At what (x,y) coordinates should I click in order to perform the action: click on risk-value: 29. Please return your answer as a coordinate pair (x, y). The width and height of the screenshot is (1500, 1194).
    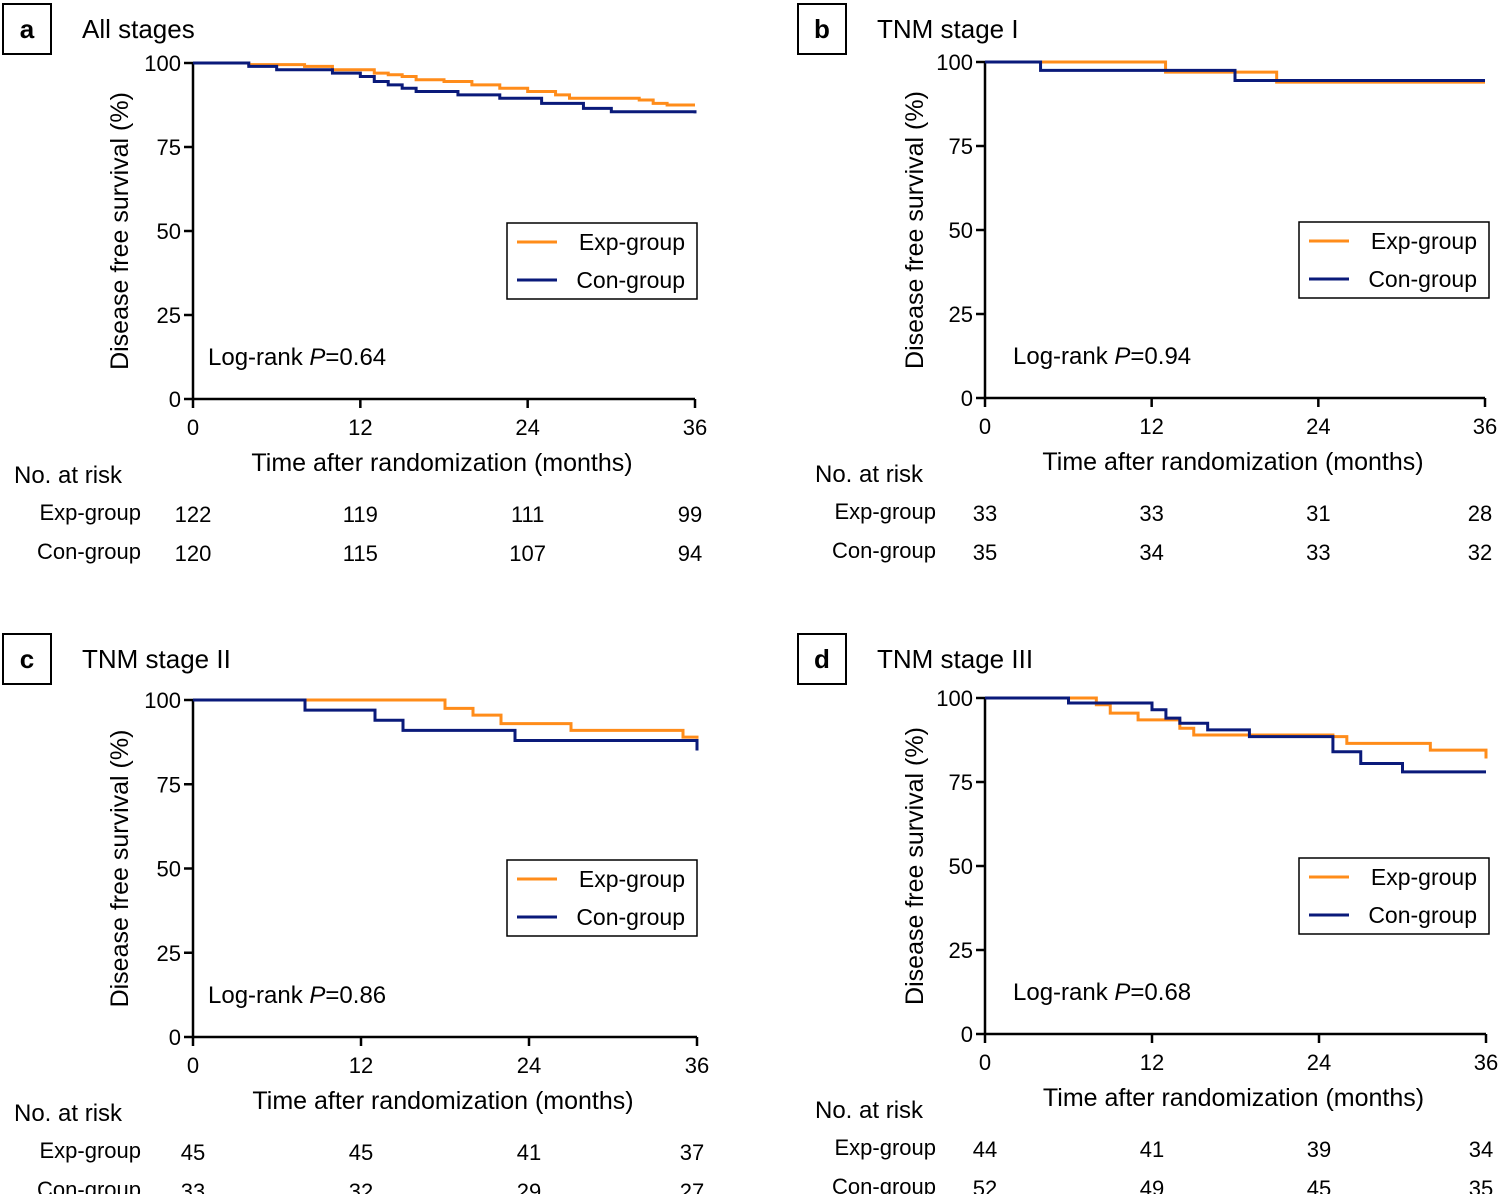
    Looking at the image, I should click on (529, 1186).